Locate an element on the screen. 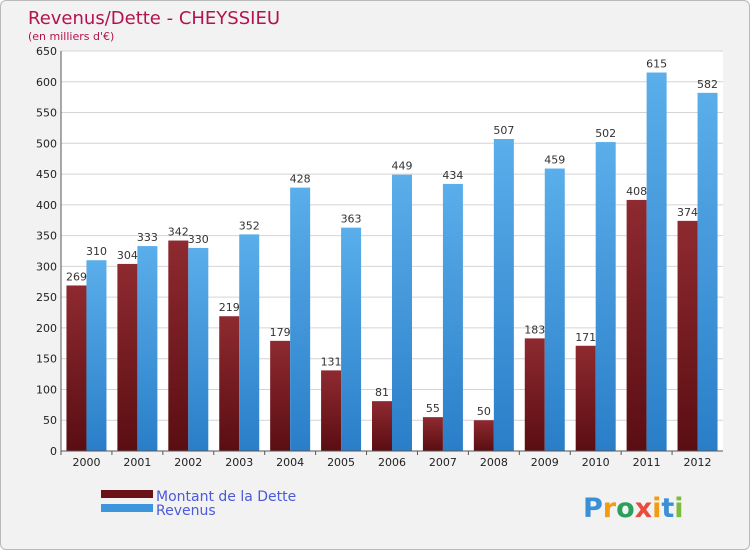  x-tick-label: 2009 is located at coordinates (545, 462).